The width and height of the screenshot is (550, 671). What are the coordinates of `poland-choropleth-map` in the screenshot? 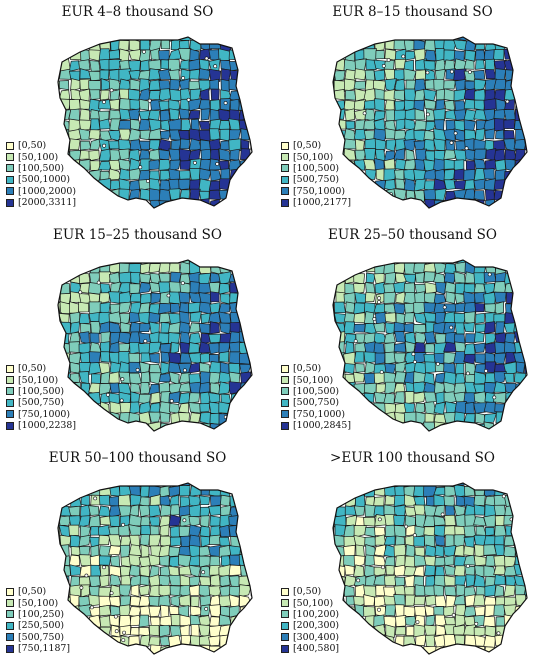 It's located at (430, 345).